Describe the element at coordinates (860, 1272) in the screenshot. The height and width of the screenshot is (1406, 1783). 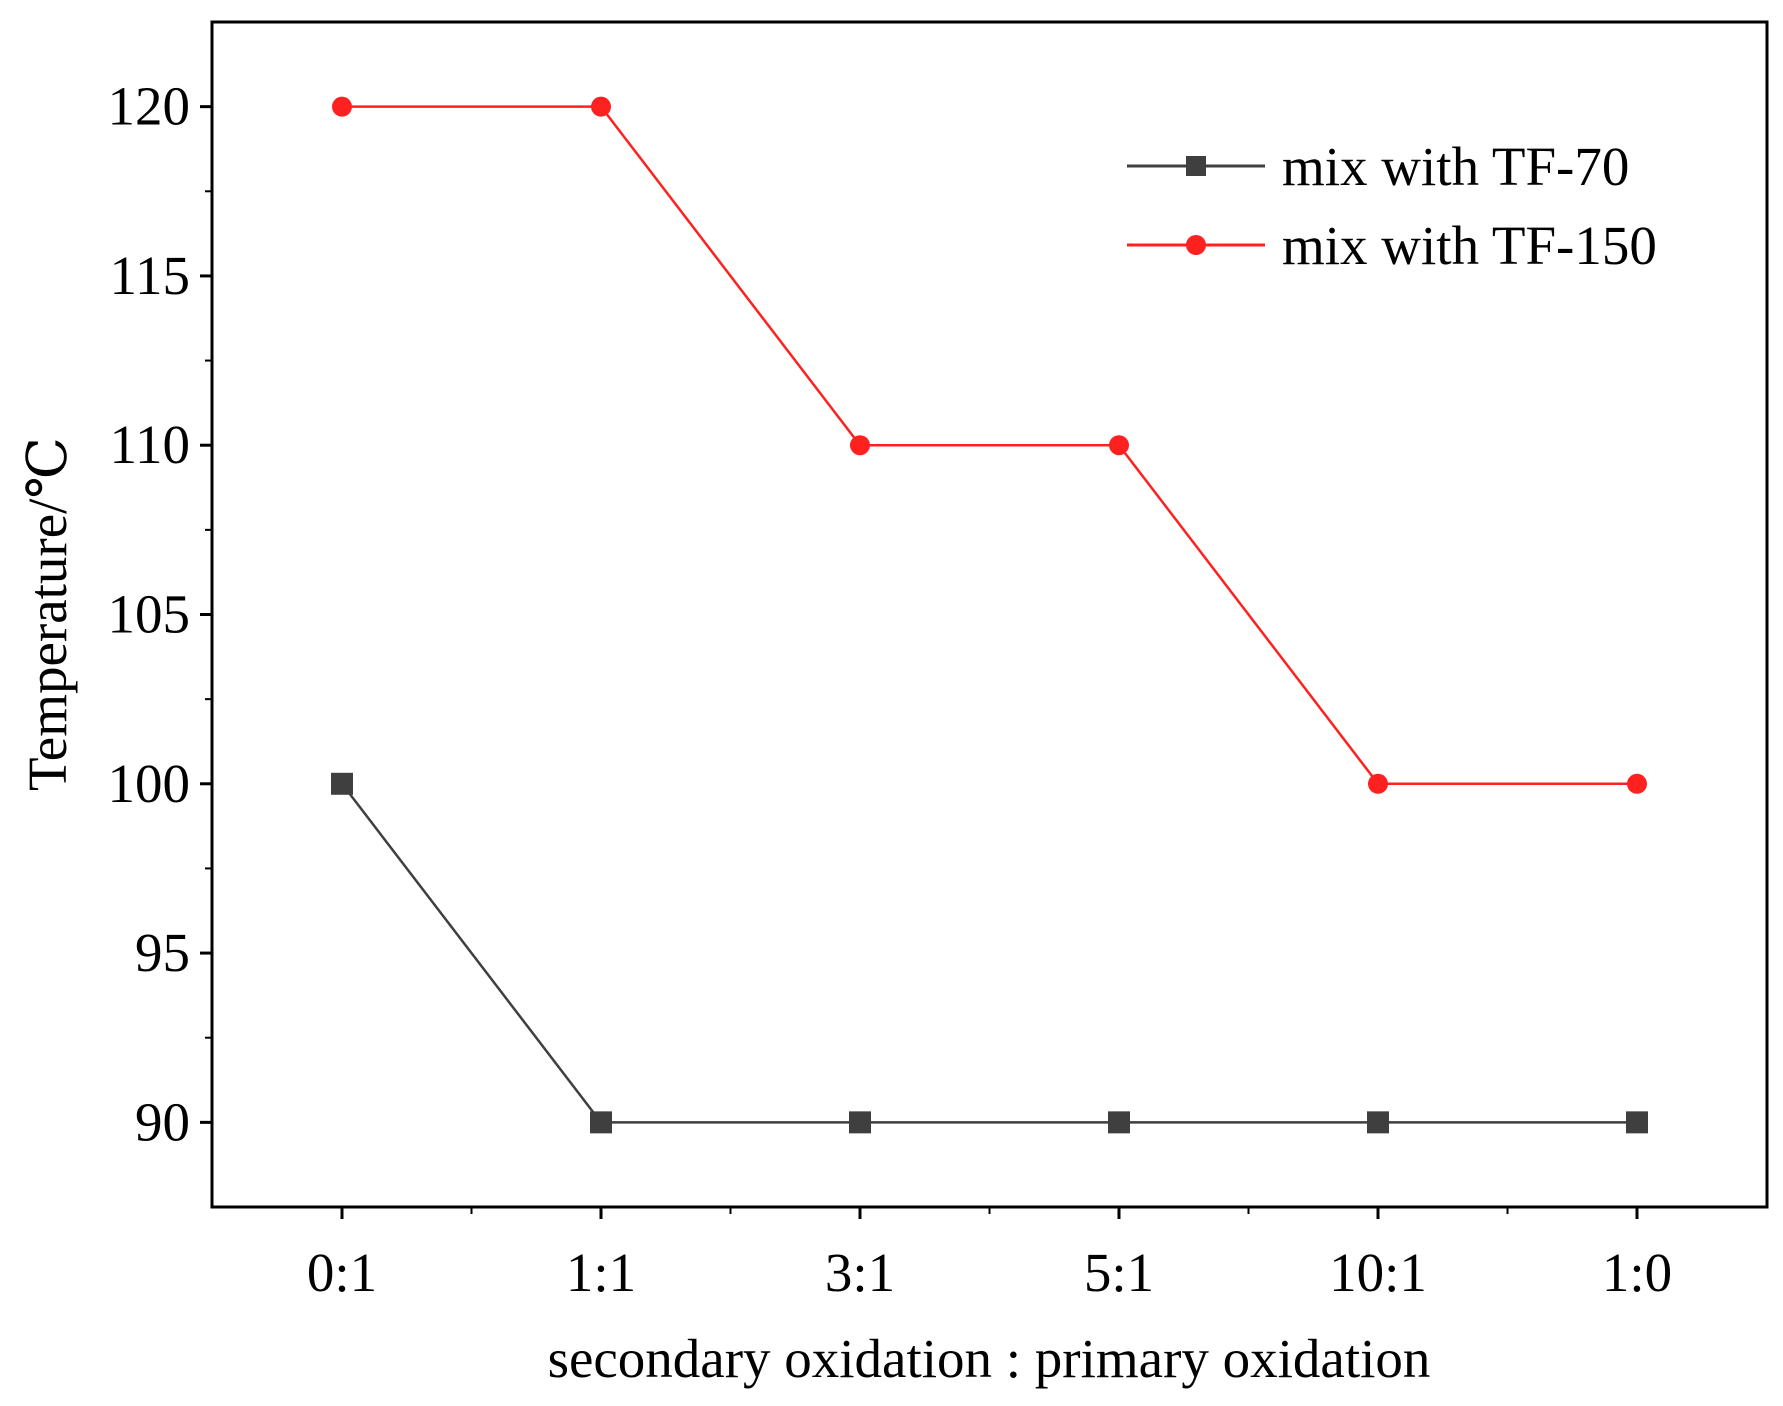
I see `x-tick-label: 3:1` at that location.